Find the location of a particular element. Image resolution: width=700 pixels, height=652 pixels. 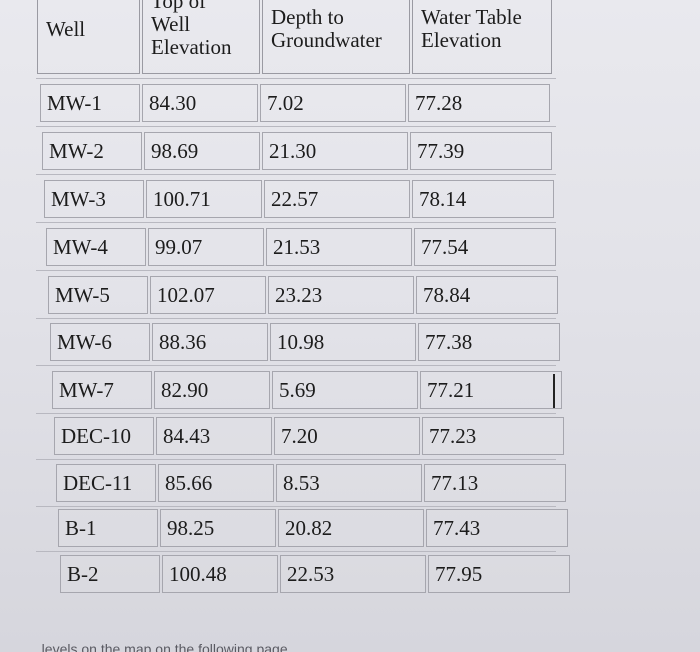

table-row: MW-2 98.69 21.30 77.39 is located at coordinates (298, 152).